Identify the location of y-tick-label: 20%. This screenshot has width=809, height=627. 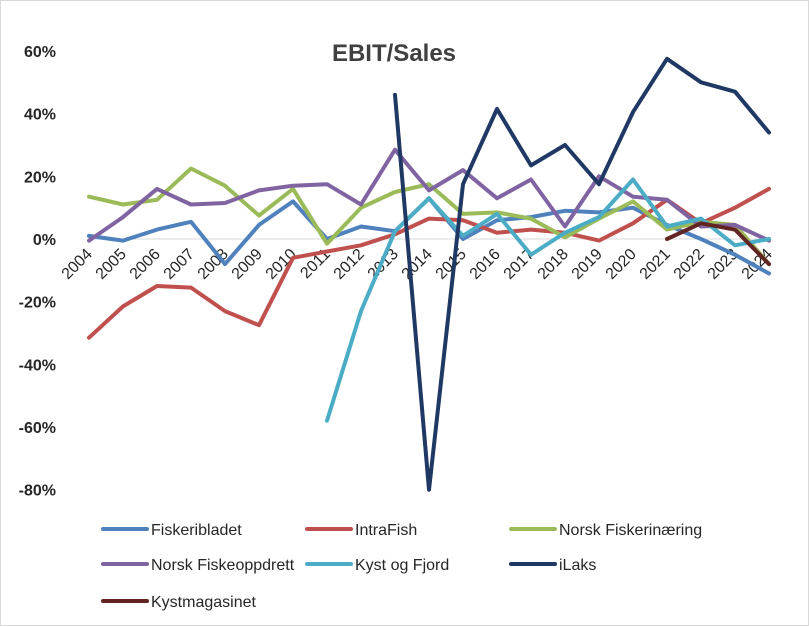
(40, 177).